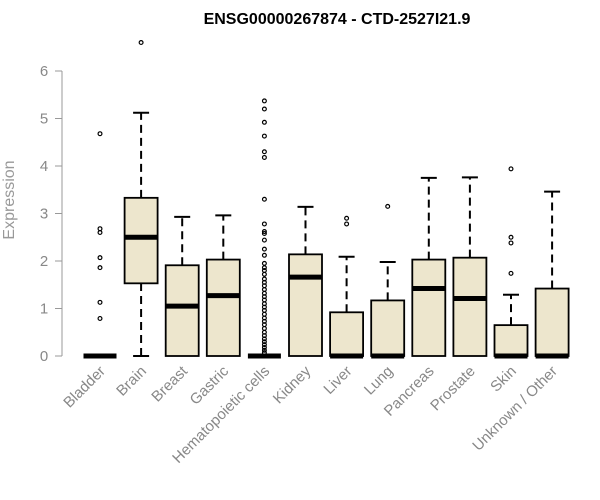  What do you see at coordinates (44, 71) in the screenshot?
I see `y-tick-label: 6` at bounding box center [44, 71].